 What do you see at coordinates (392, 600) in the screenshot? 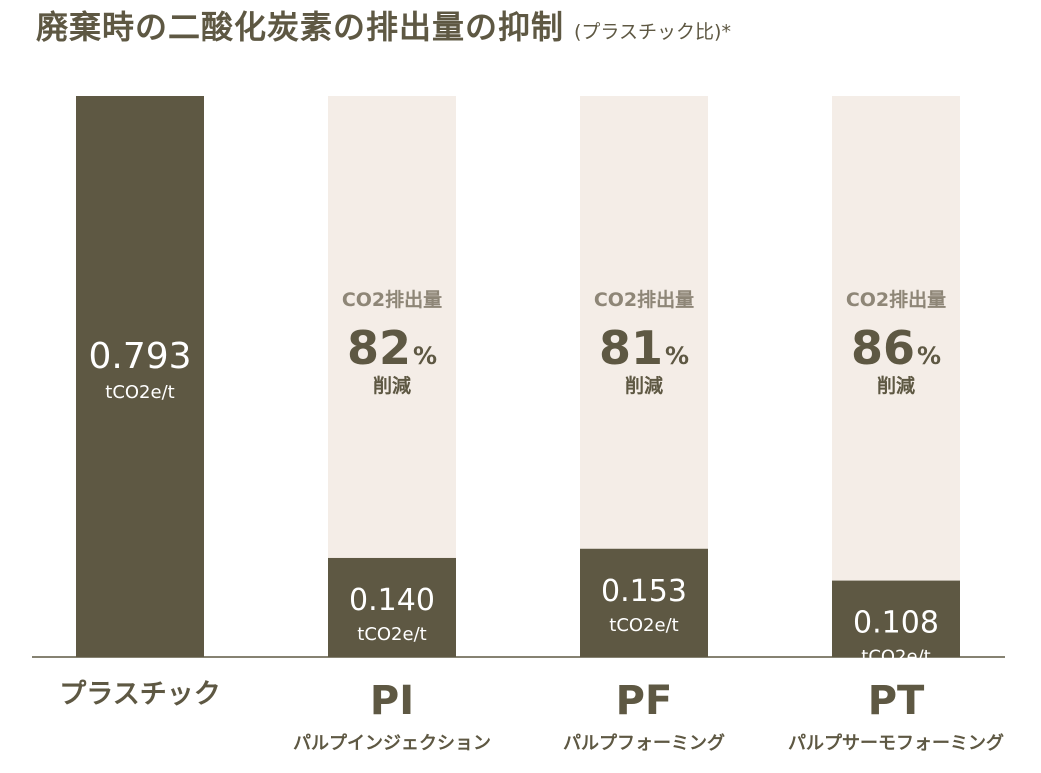
I see `value-label-1: 0.140` at bounding box center [392, 600].